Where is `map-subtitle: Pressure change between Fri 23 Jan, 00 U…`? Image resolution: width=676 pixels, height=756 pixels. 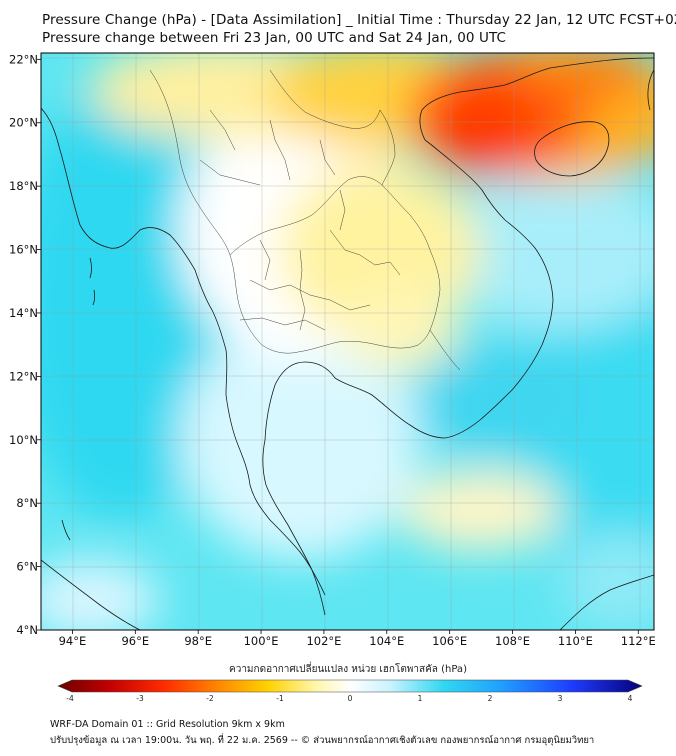
map-subtitle: Pressure change between Fri 23 Jan, 00 U… is located at coordinates (274, 38).